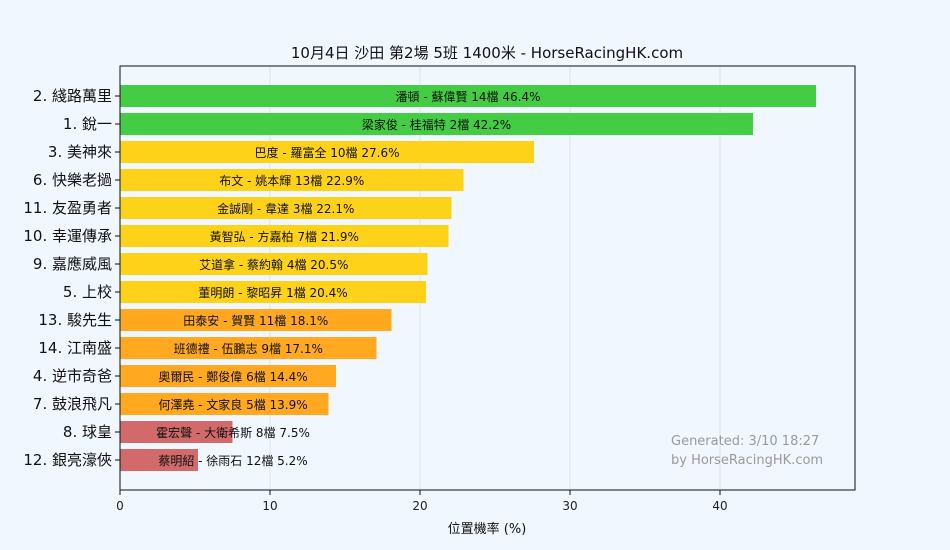 The width and height of the screenshot is (950, 550). I want to click on bar-label: 田泰安 - 賀賢 11檔 18.1%, so click(255, 320).